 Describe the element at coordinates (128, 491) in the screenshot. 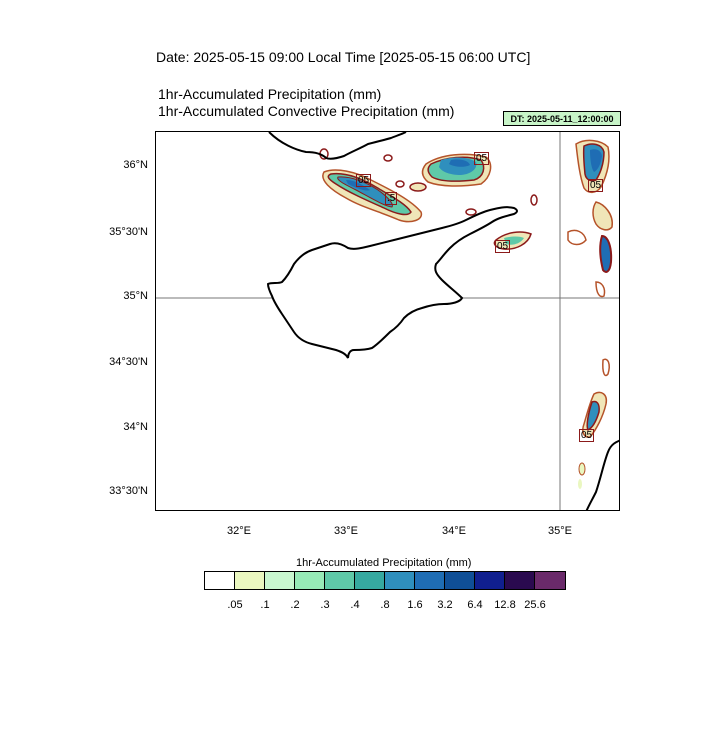

I see `lat-label-33-30n: 33°30'N` at that location.